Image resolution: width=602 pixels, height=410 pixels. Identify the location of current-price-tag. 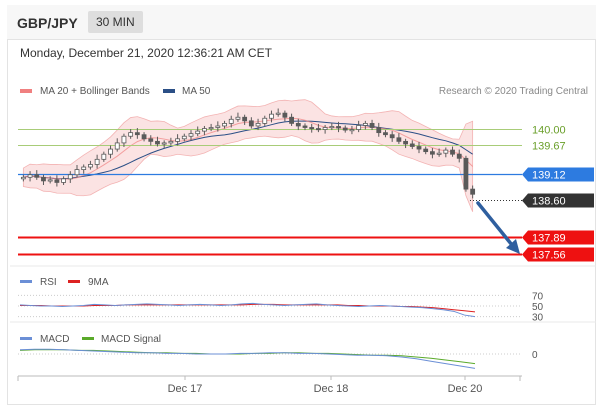
(558, 200).